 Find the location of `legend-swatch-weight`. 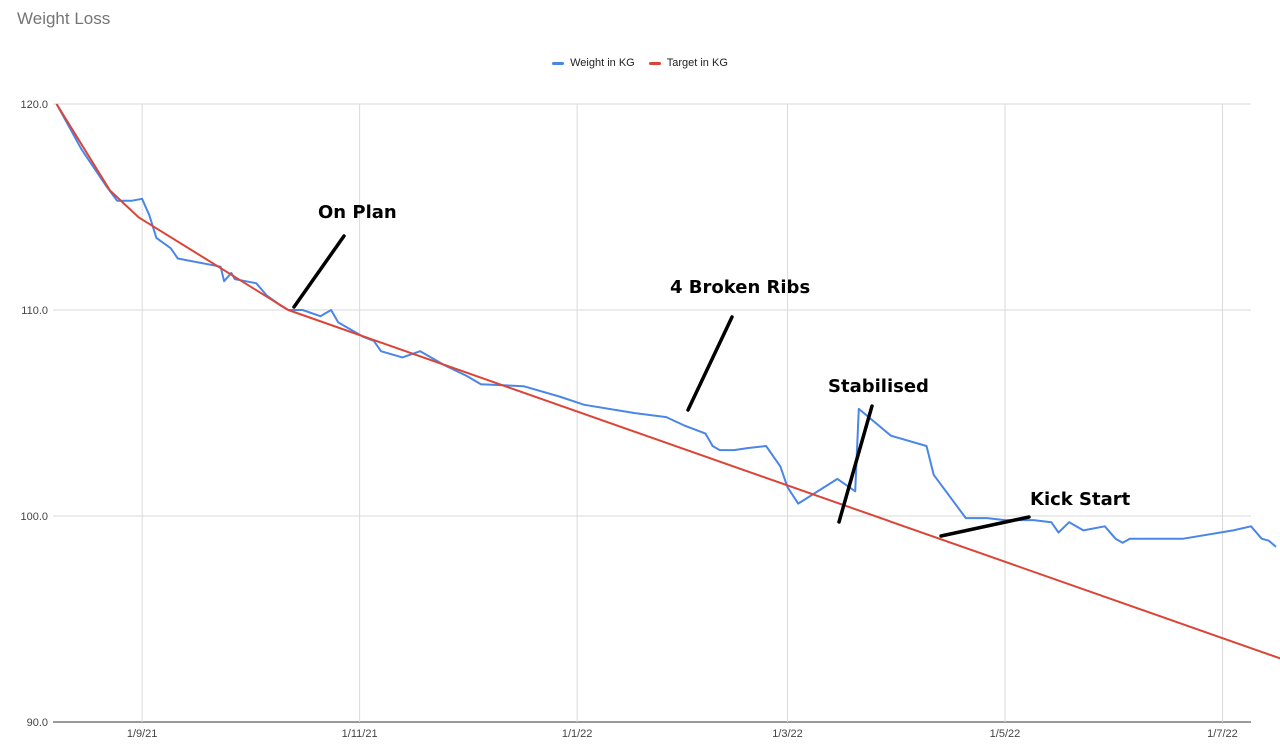

legend-swatch-weight is located at coordinates (558, 63).